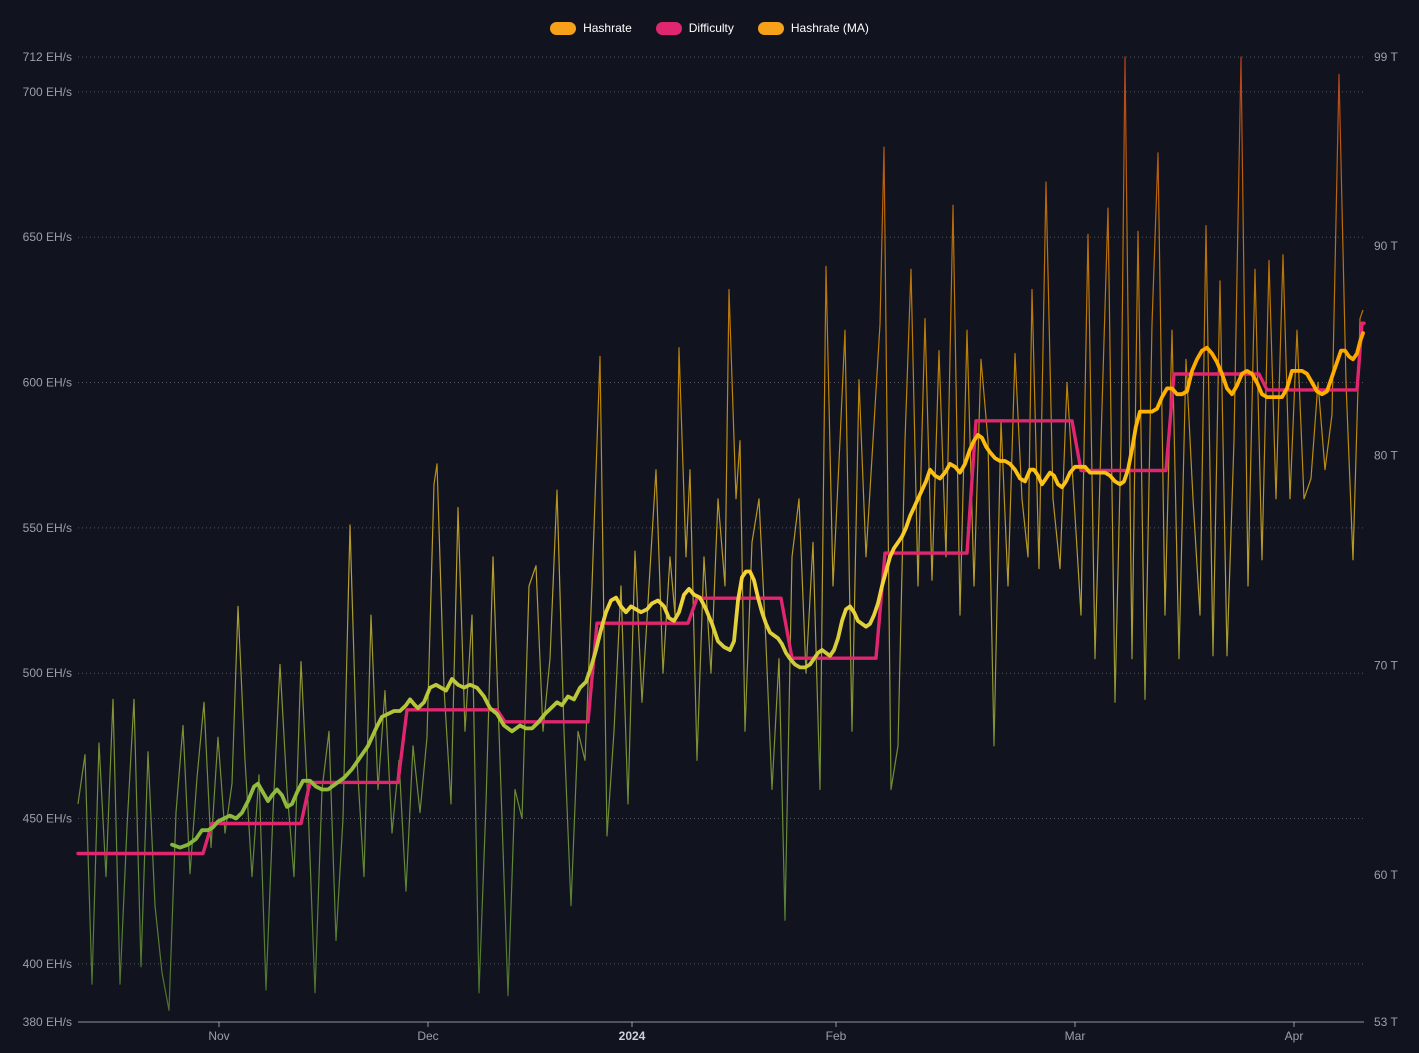 This screenshot has height=1053, width=1419. Describe the element at coordinates (1386, 875) in the screenshot. I see `y-axis-label-right: 60 T` at that location.